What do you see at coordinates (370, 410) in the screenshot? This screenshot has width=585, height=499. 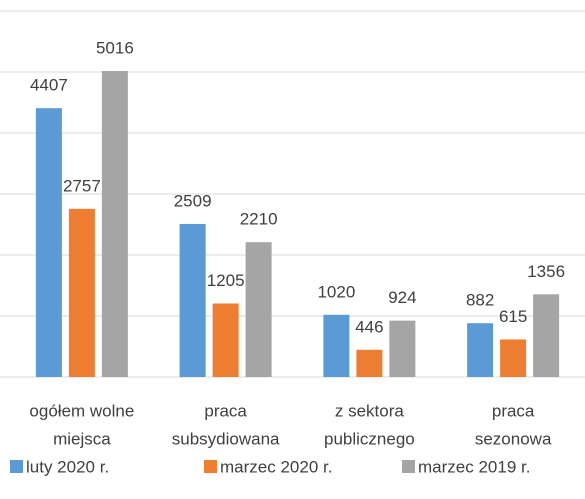 I see `x-tick-label: z sektora` at bounding box center [370, 410].